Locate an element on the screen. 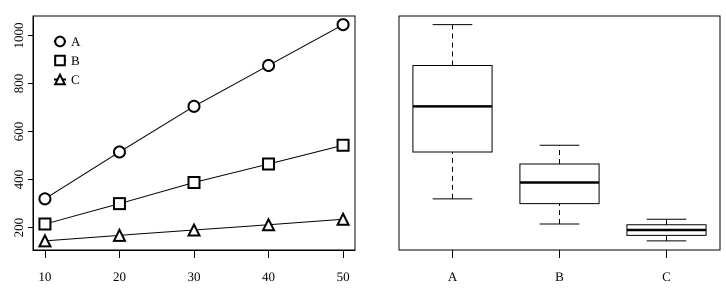 This screenshot has width=726, height=296. x-tick-label: A is located at coordinates (453, 276).